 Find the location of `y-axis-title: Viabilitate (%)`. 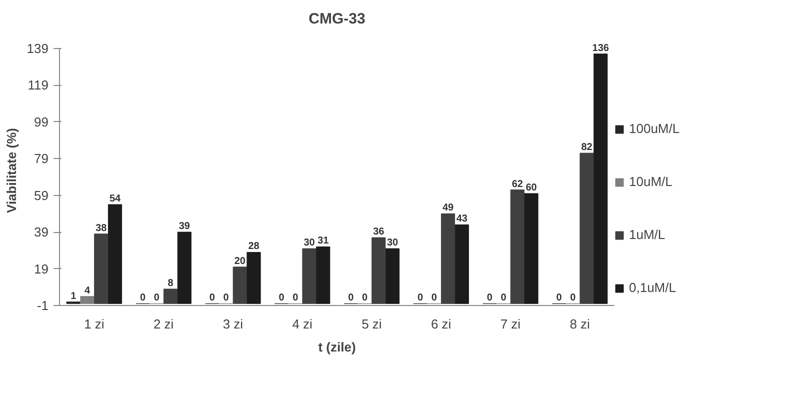

y-axis-title: Viabilitate (%) is located at coordinates (11, 170).